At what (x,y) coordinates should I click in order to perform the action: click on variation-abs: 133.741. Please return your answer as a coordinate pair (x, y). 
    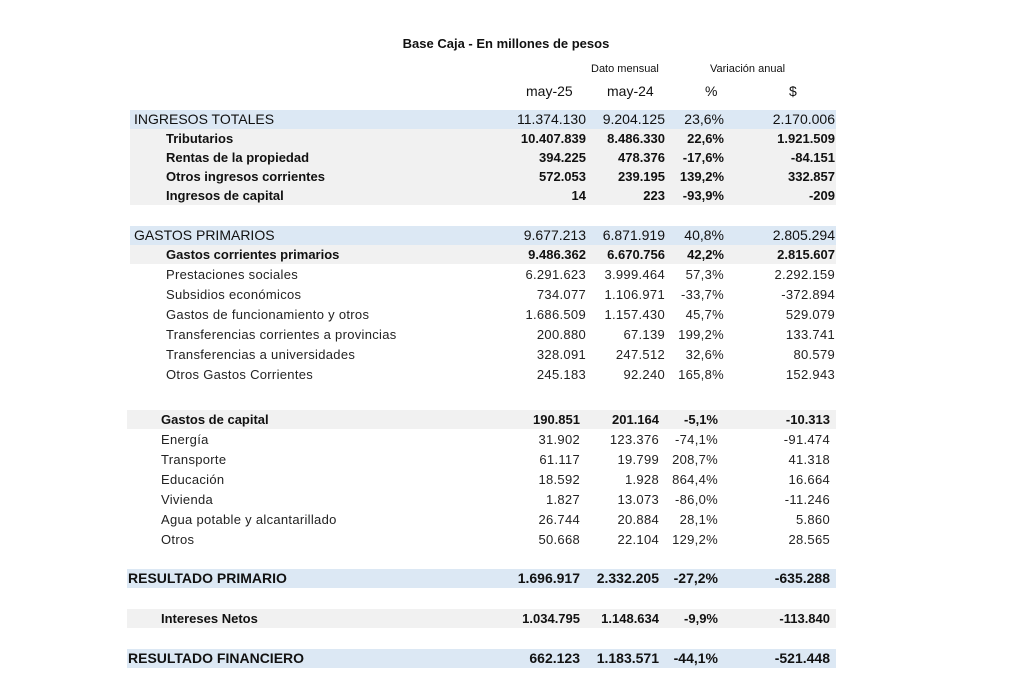
    Looking at the image, I should click on (810, 334).